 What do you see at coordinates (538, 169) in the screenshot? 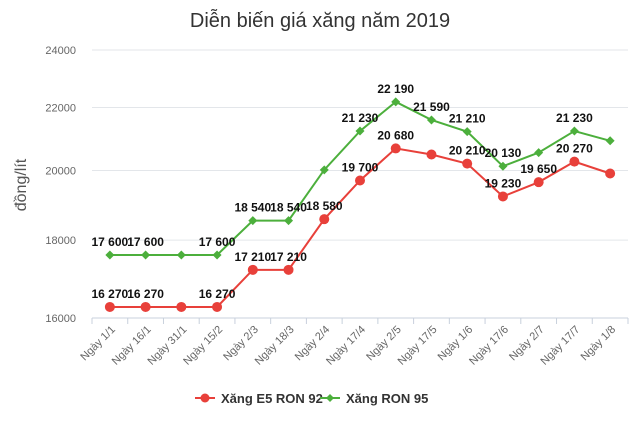
I see `data-label: 19 650` at bounding box center [538, 169].